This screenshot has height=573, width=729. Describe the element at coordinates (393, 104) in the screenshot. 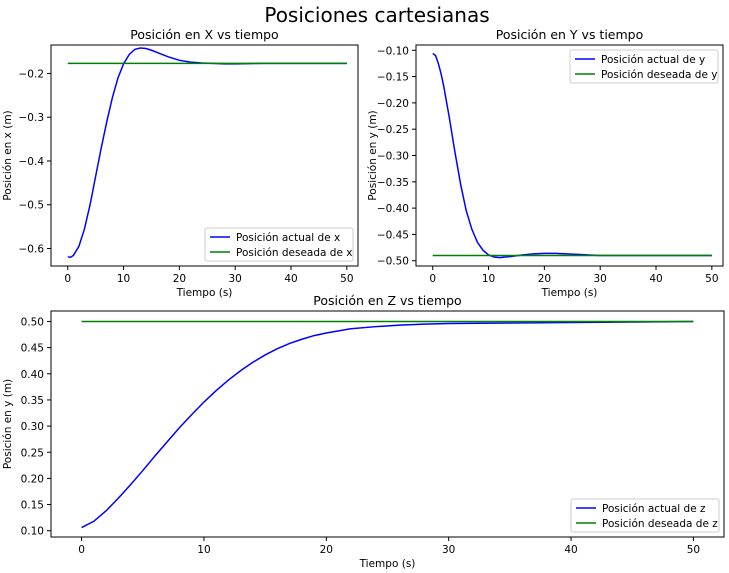

I see `chart-1-y-tick-label: −0.20` at that location.